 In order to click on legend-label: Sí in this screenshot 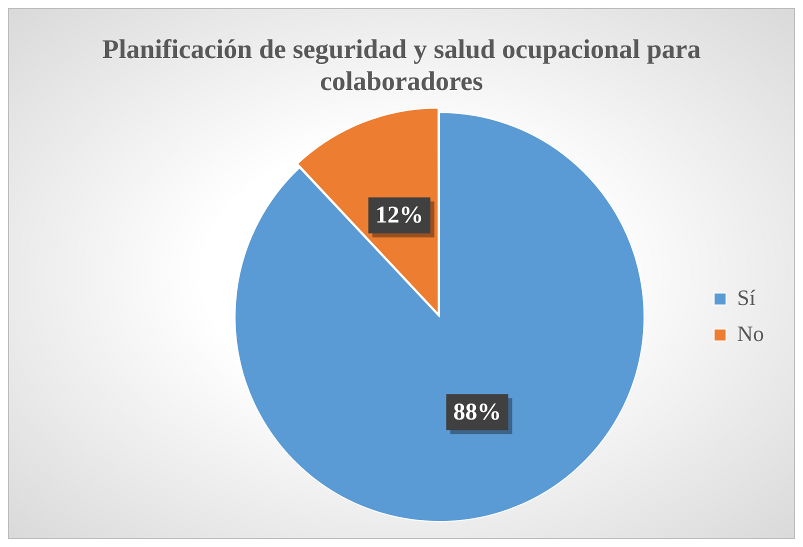, I will do `click(746, 297)`.